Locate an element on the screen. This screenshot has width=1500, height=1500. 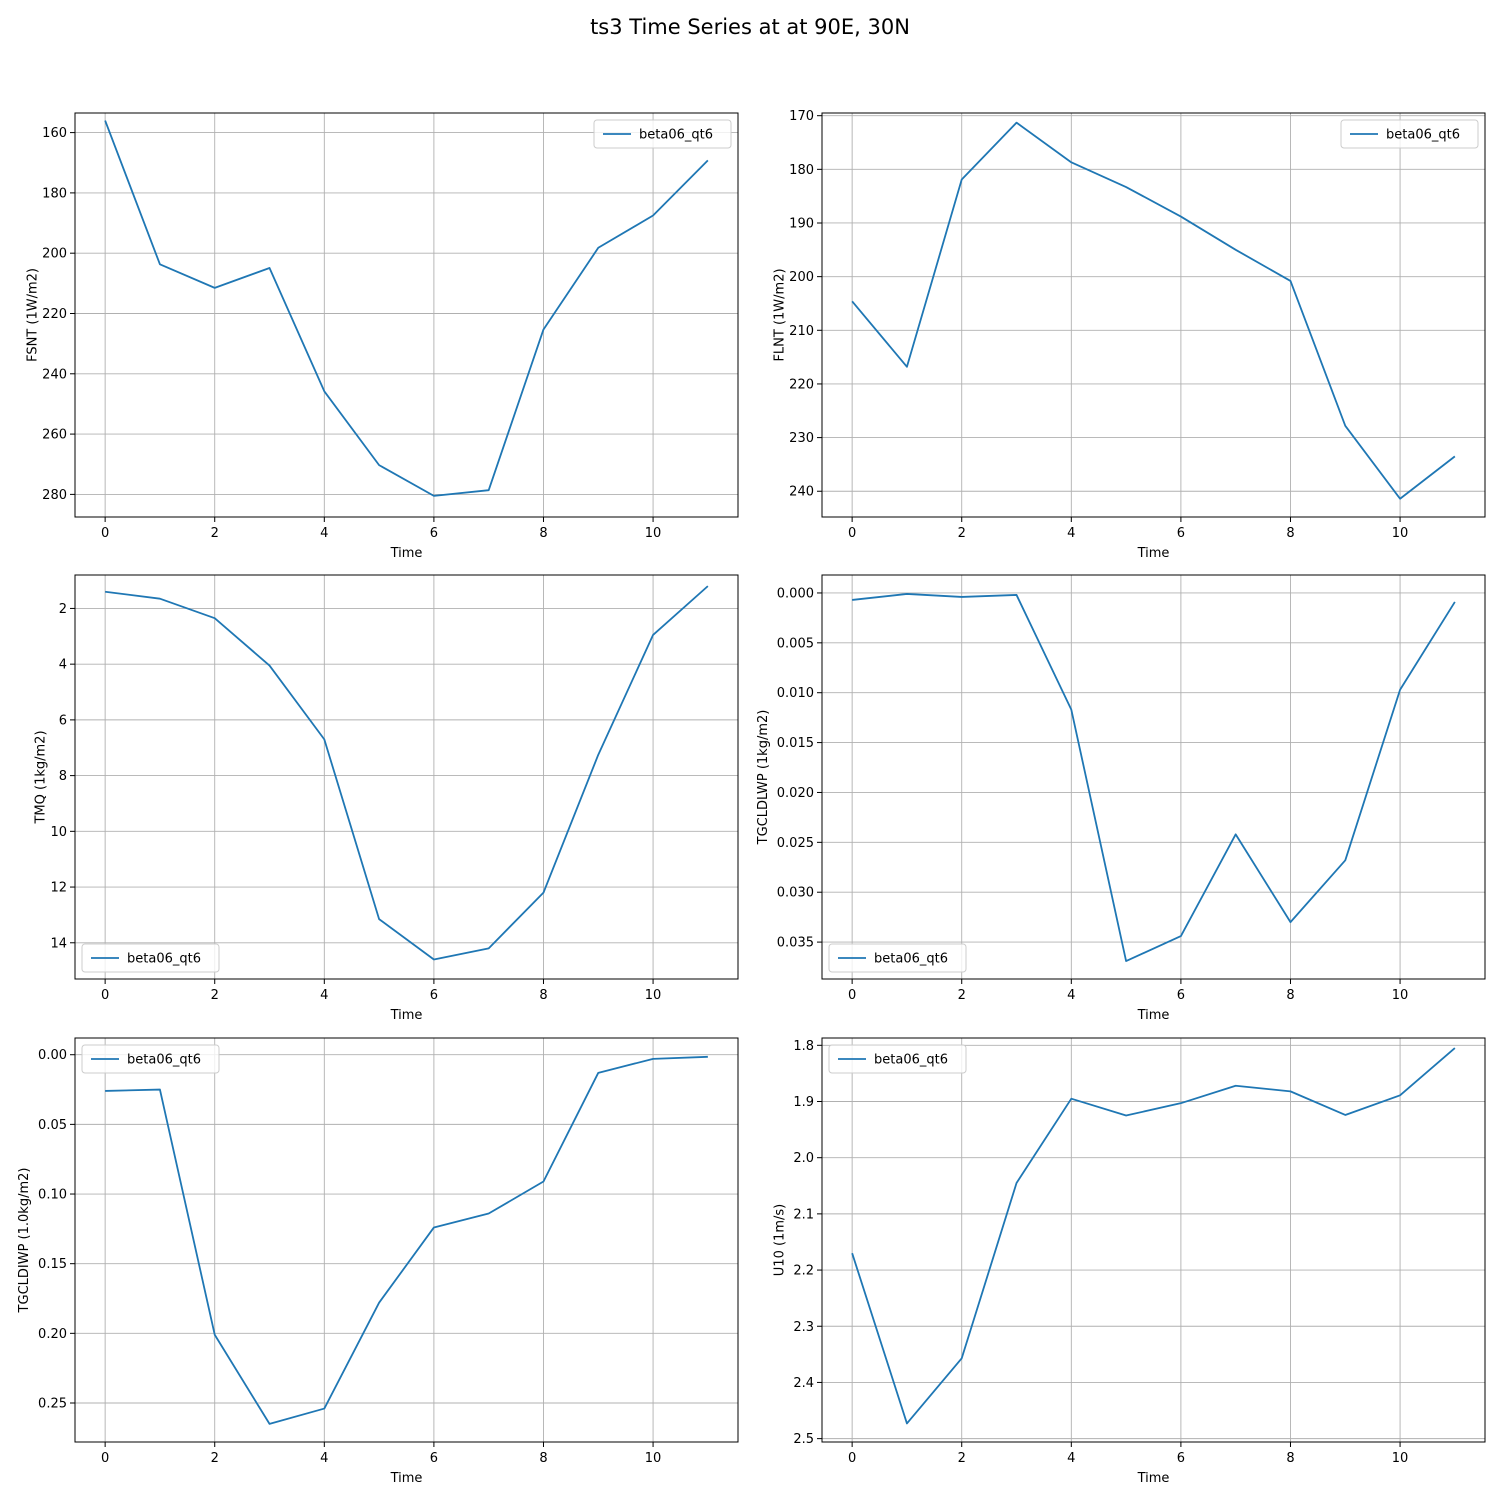
y-tick-label: 0.025 is located at coordinates (795, 843).